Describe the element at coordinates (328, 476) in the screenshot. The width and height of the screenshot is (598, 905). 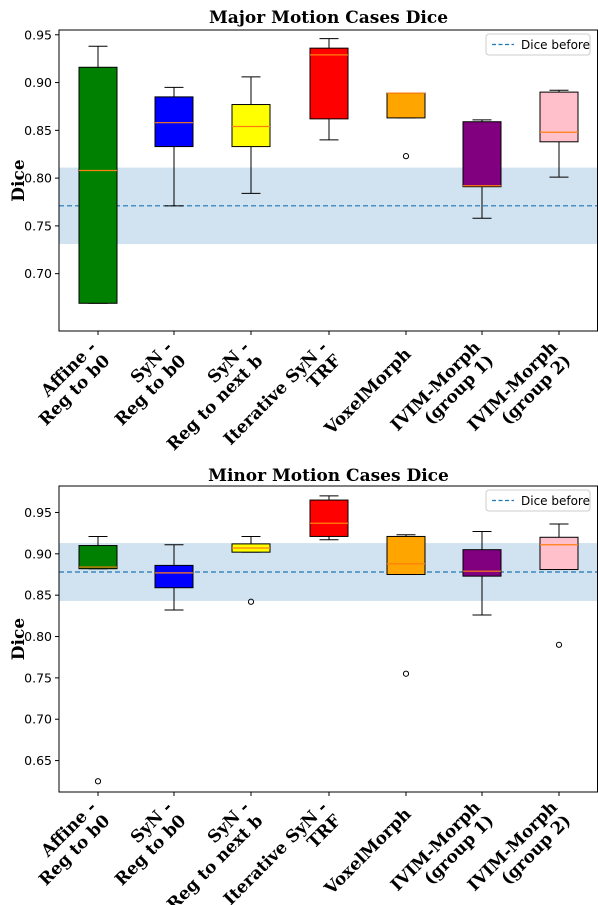
I see `chart-title: Minor Motion Cases Dice` at that location.